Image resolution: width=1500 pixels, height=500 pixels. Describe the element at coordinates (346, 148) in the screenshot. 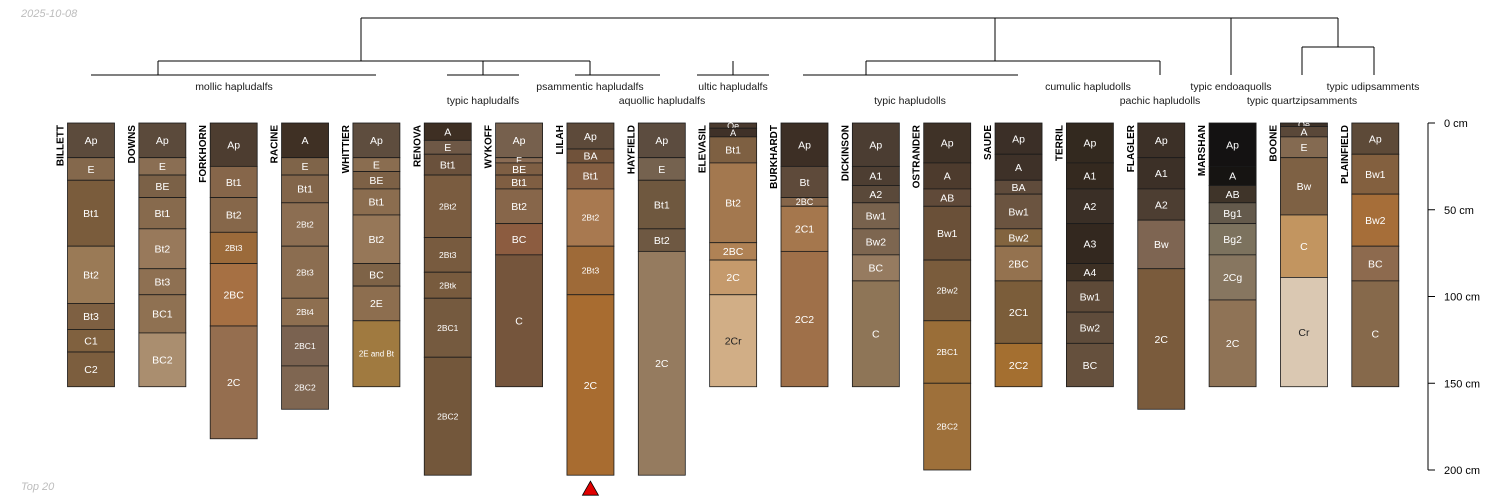

I see `profile-name: WHITTIER` at that location.